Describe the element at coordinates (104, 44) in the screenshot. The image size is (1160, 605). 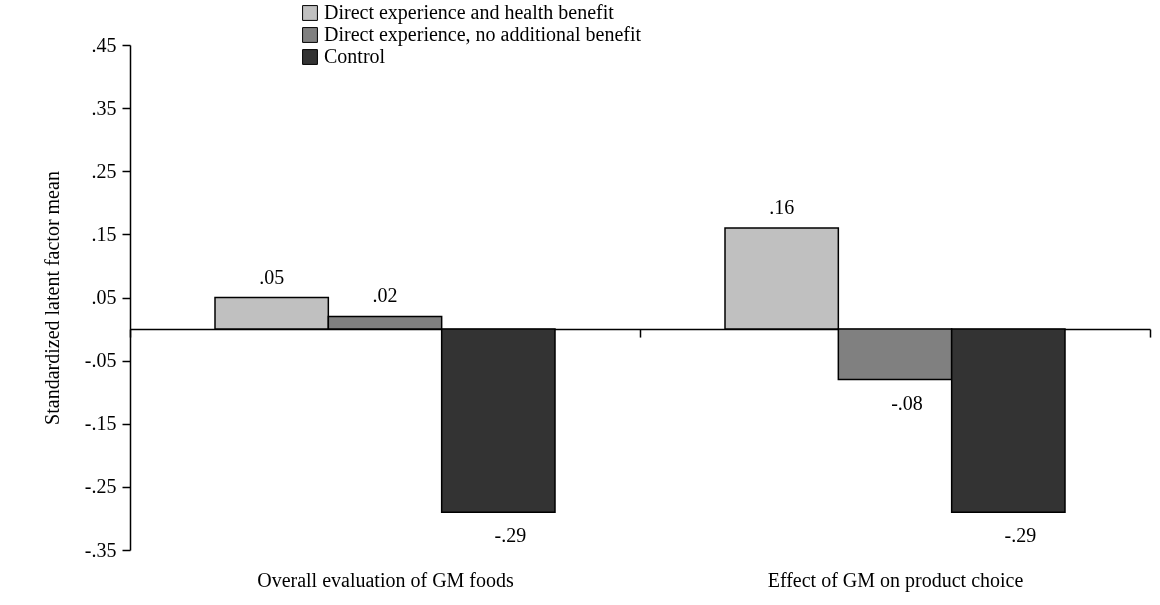
I see `y-tick-label: .45` at that location.